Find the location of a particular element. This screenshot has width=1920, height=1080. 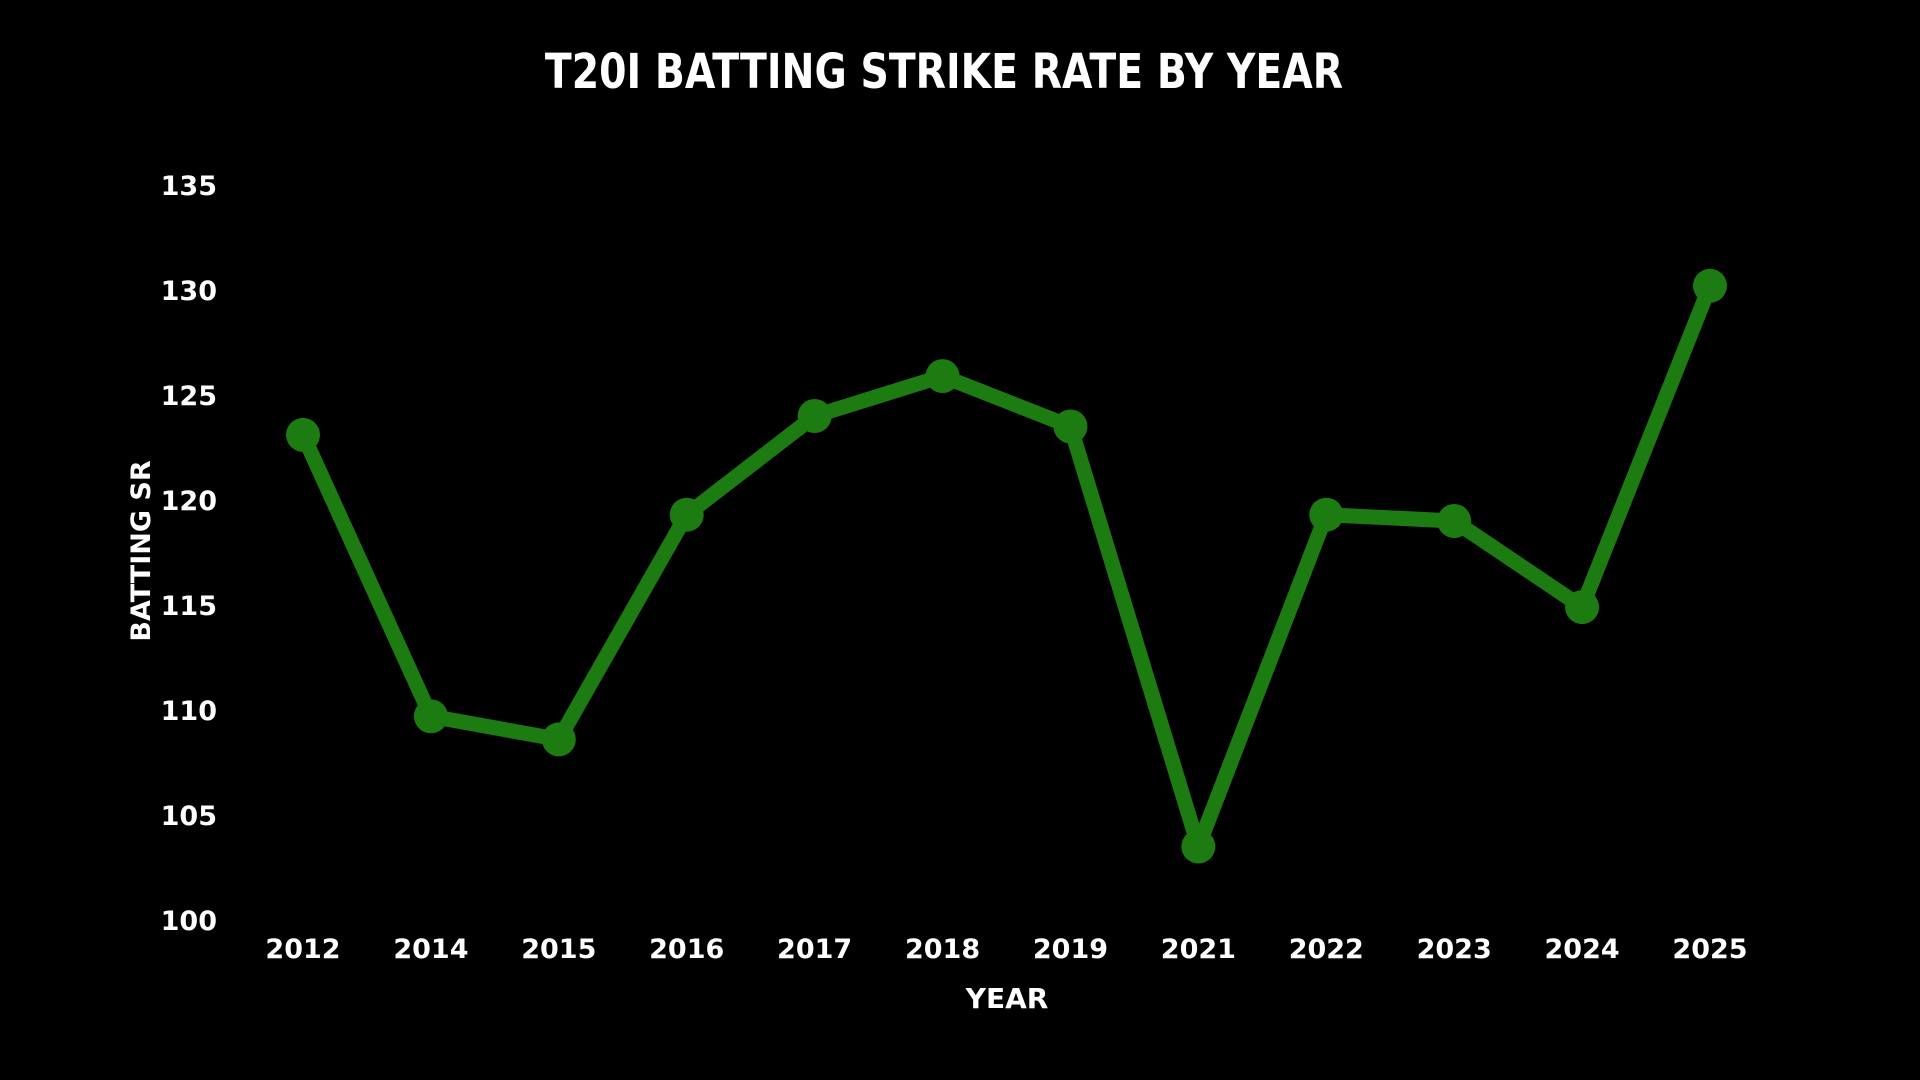

x-tick-label: 2024 is located at coordinates (1582, 949).